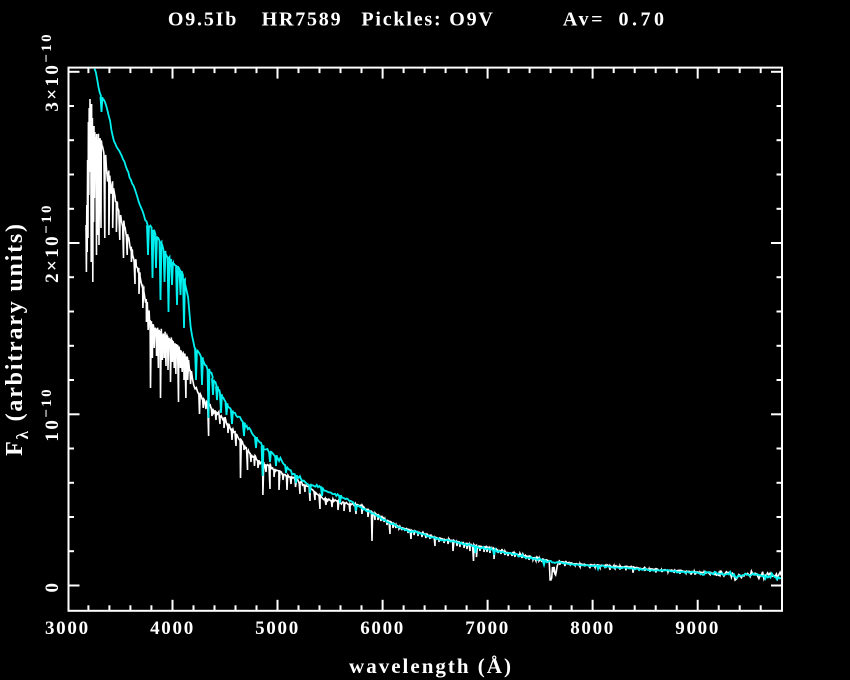  What do you see at coordinates (67, 628) in the screenshot?
I see `svg-text: 3000` at bounding box center [67, 628].